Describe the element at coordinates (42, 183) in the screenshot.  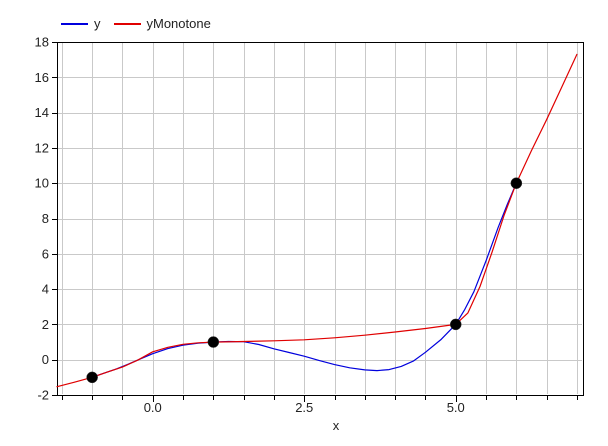
I see `y-tick-label: 10` at that location.